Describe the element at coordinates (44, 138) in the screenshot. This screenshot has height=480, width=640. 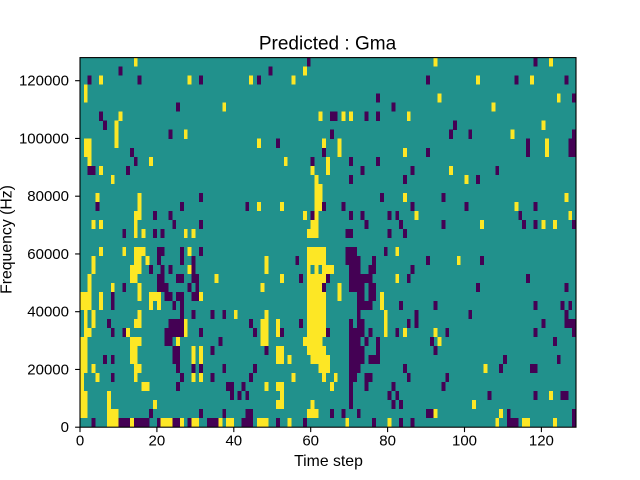
I see `svg-text: 100000` at that location.